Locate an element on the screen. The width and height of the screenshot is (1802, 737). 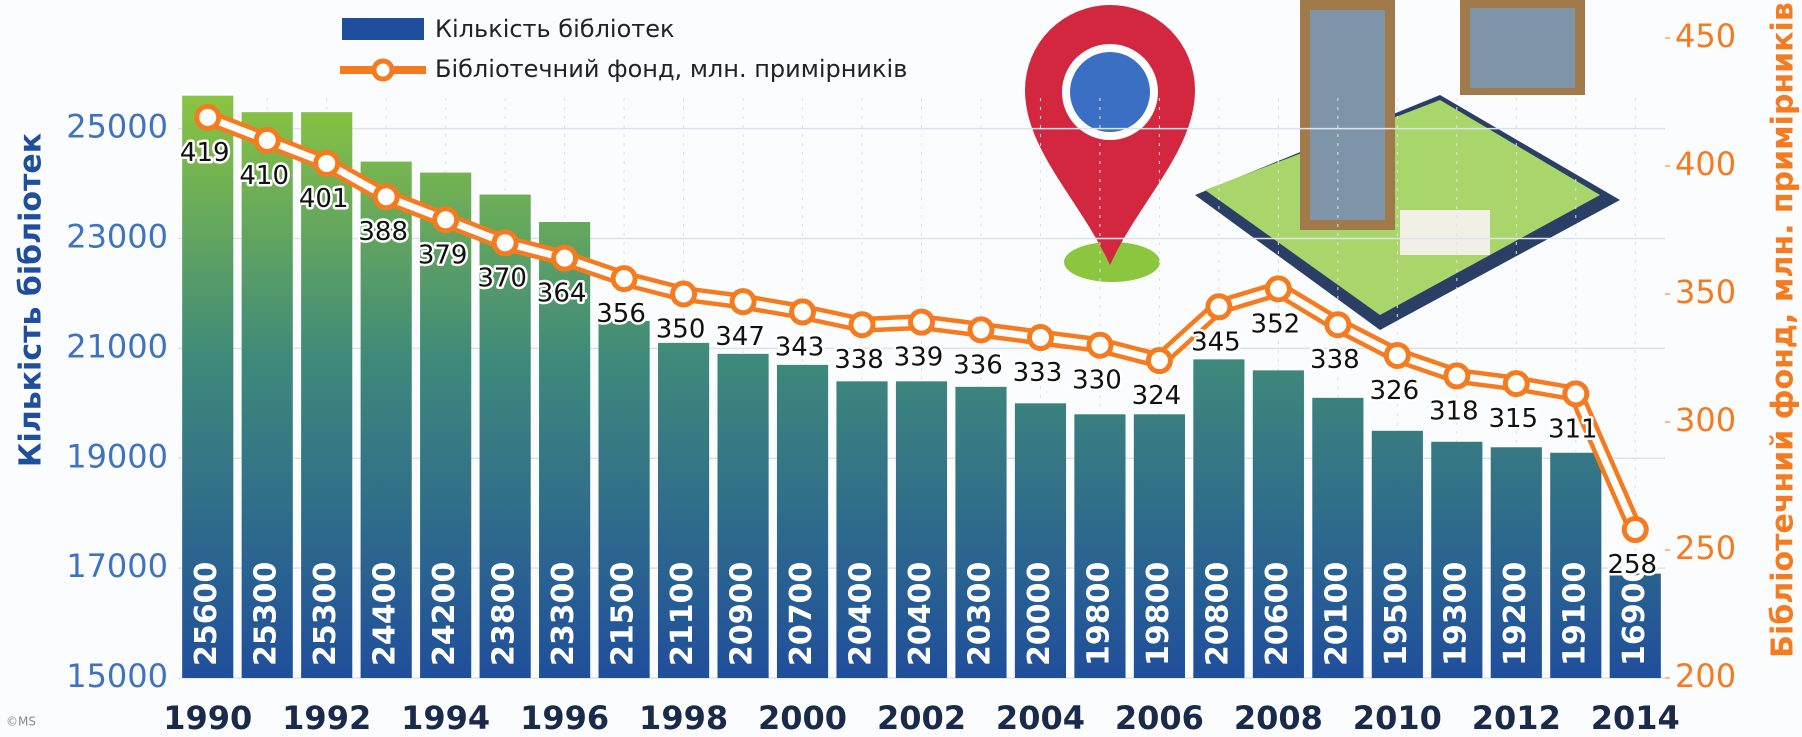
legend-swatch-marker is located at coordinates (383, 70).